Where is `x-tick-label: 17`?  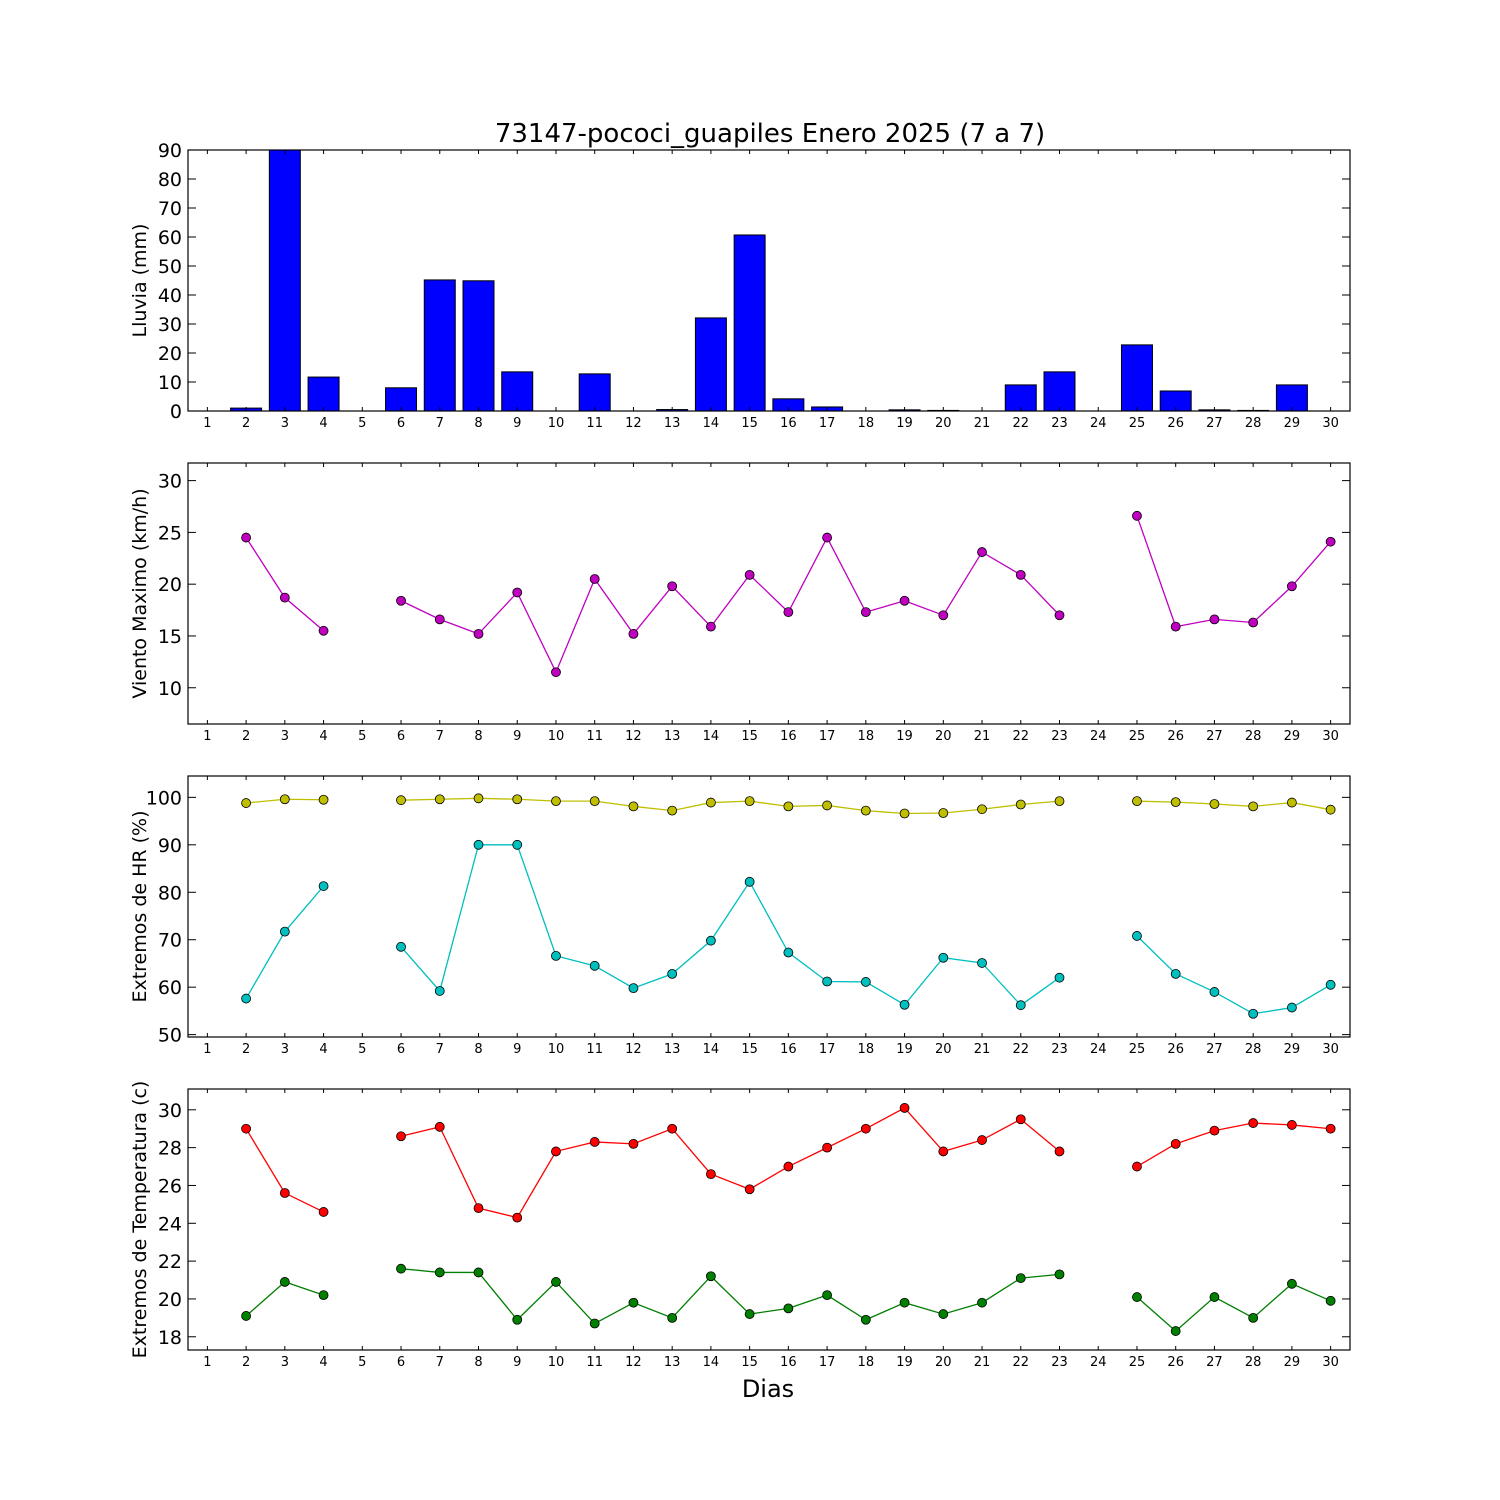 x-tick-label: 17 is located at coordinates (827, 736).